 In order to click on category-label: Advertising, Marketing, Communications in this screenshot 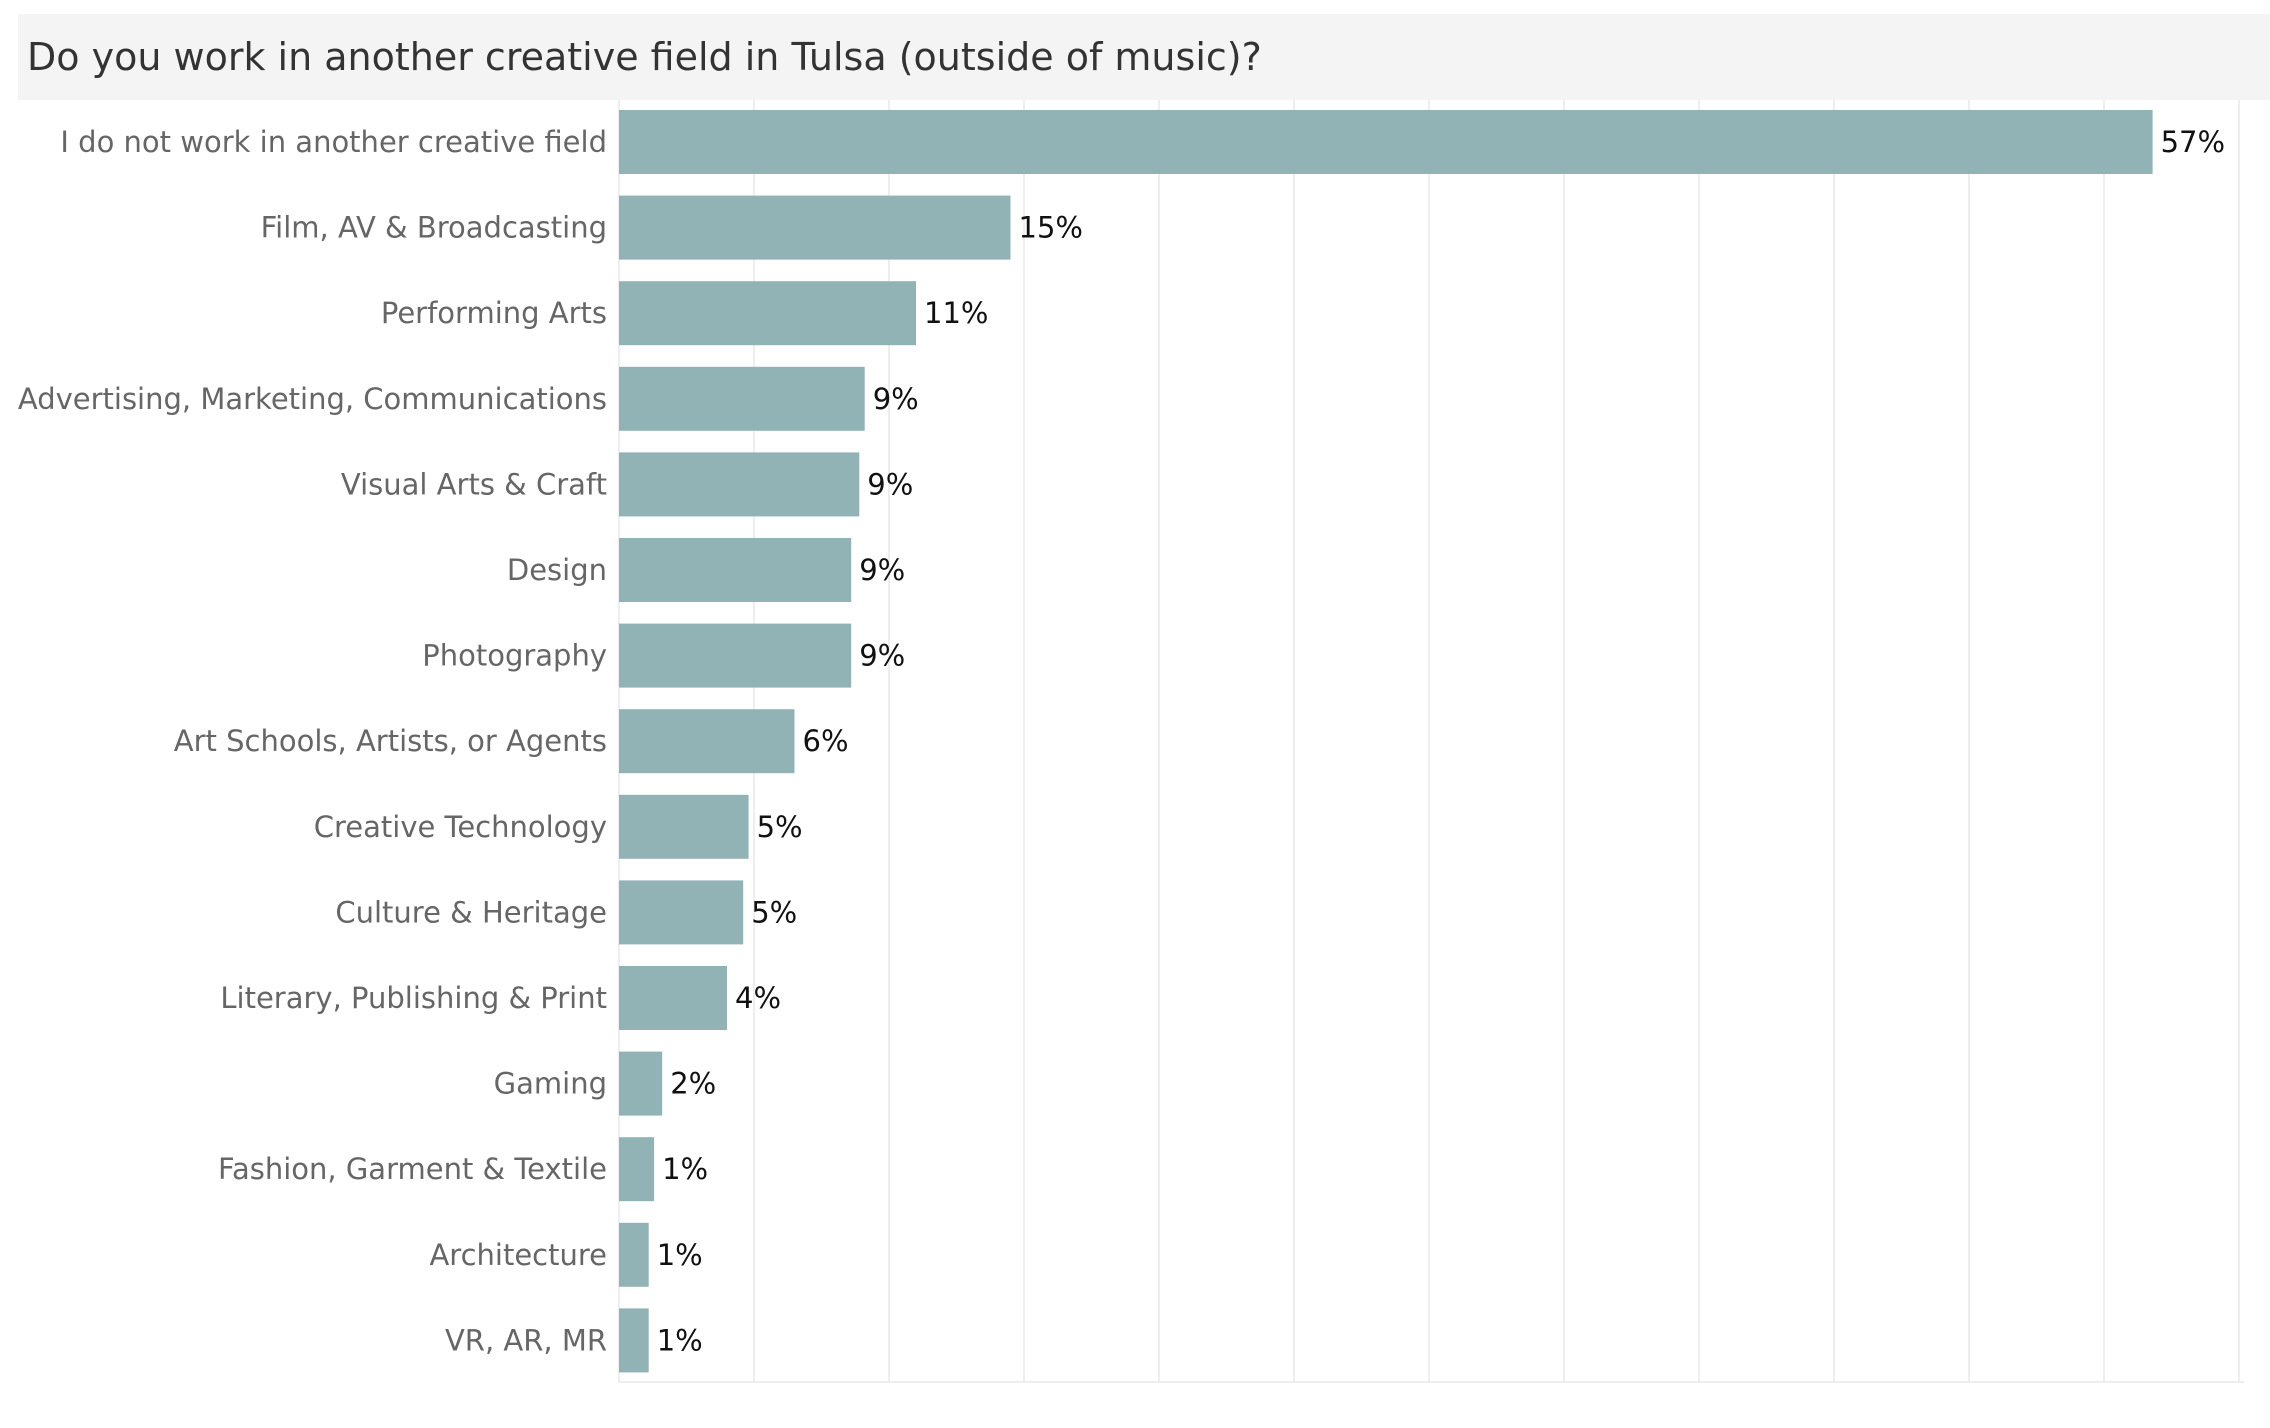, I will do `click(312, 399)`.